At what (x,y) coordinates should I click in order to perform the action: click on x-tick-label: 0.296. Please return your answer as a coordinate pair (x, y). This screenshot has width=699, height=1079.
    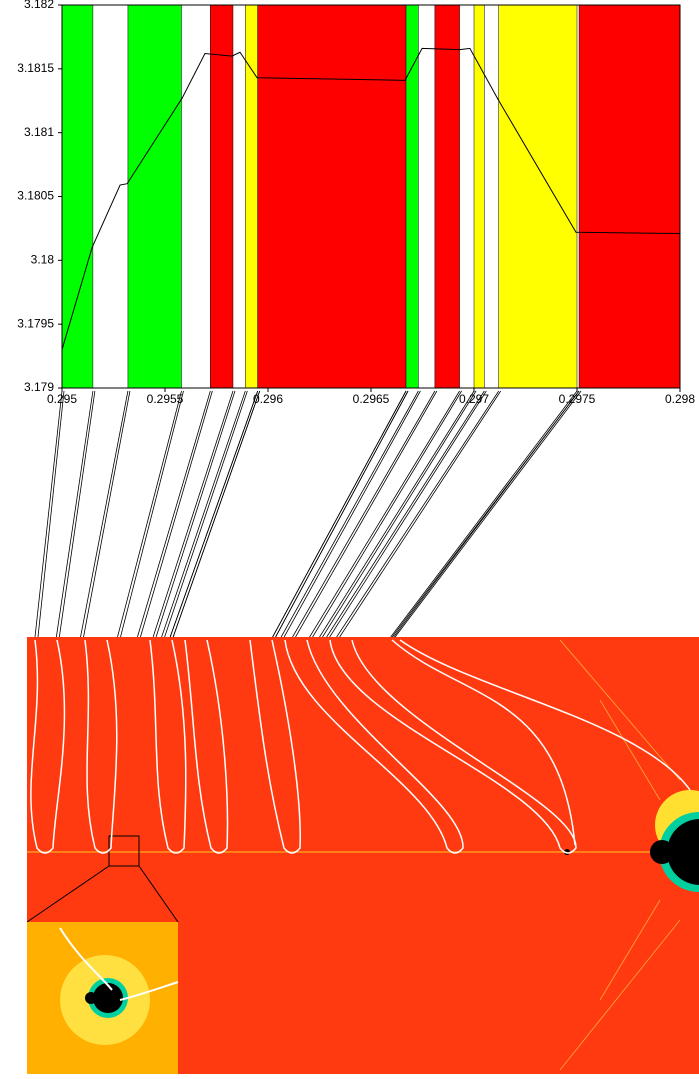
    Looking at the image, I should click on (268, 399).